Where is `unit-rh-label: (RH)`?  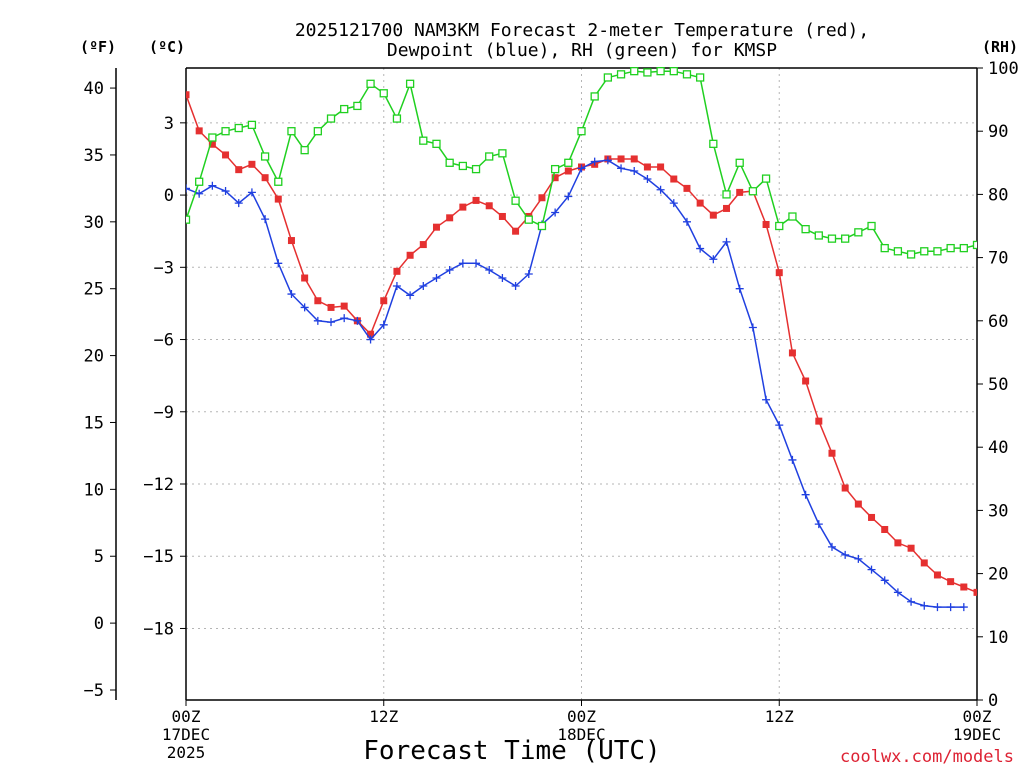 unit-rh-label: (RH) is located at coordinates (1000, 47).